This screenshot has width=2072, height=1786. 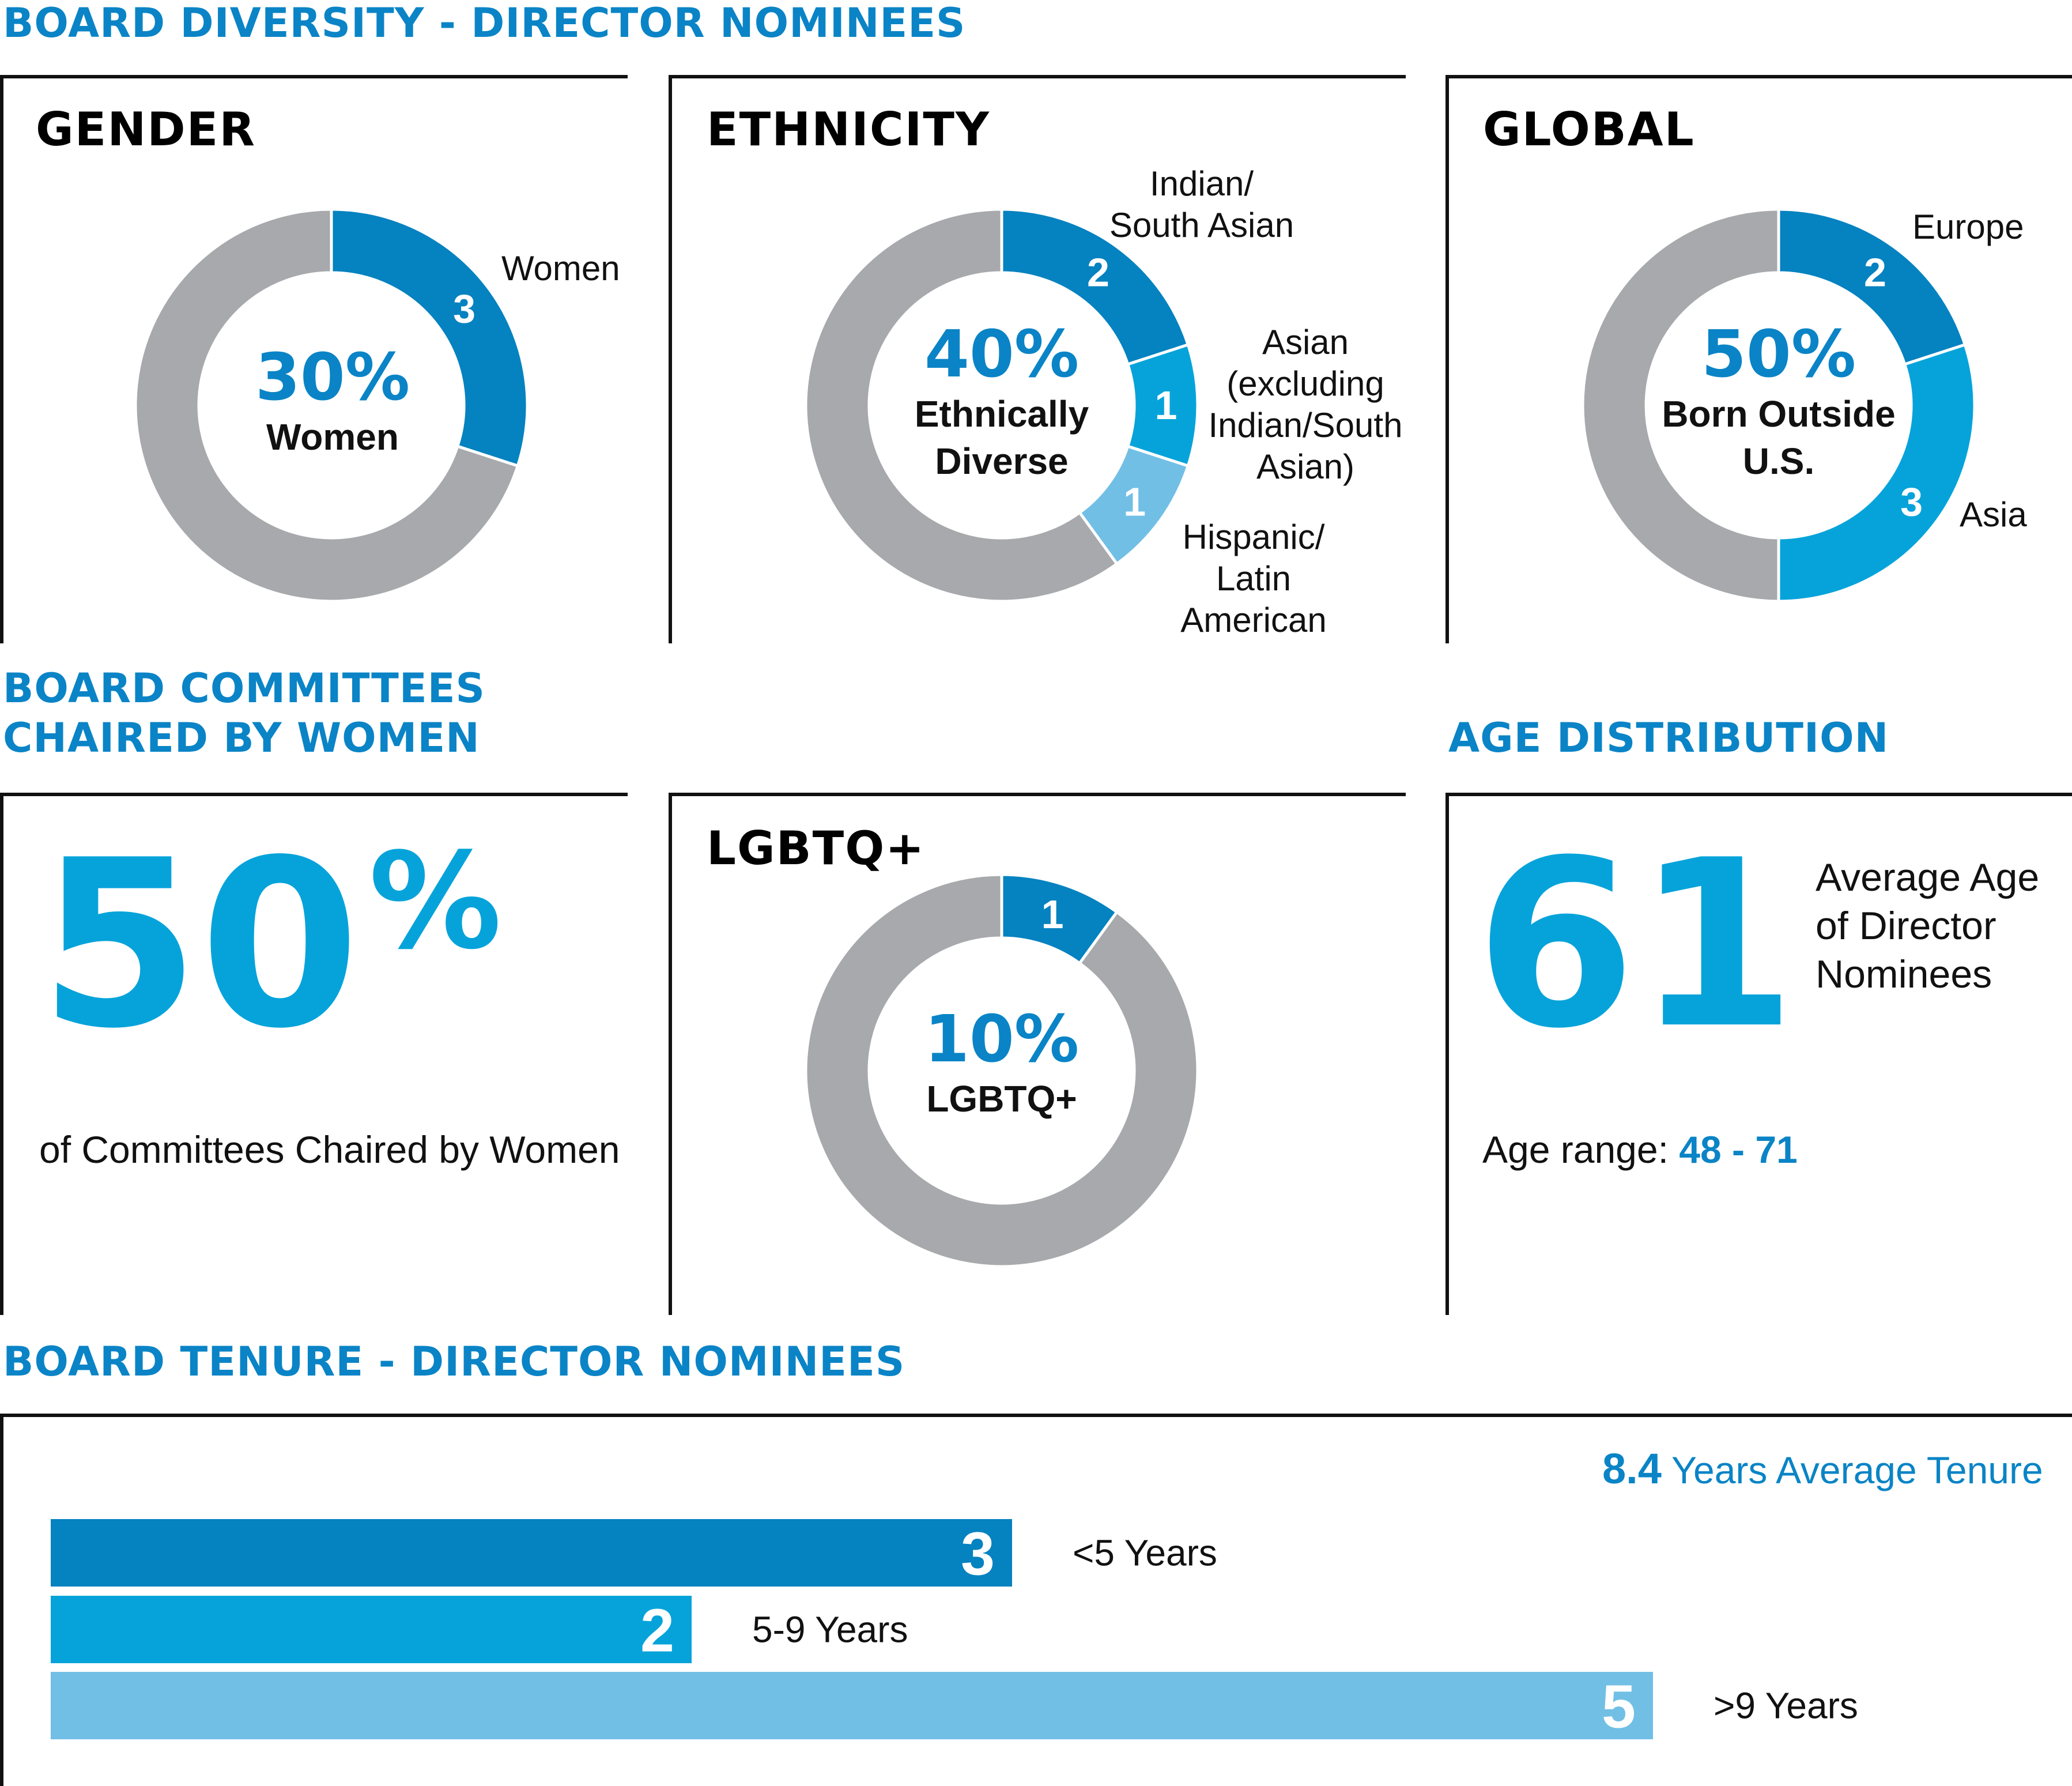 I want to click on section-title-age: AGE DISTRIBUTION, so click(x=1668, y=738).